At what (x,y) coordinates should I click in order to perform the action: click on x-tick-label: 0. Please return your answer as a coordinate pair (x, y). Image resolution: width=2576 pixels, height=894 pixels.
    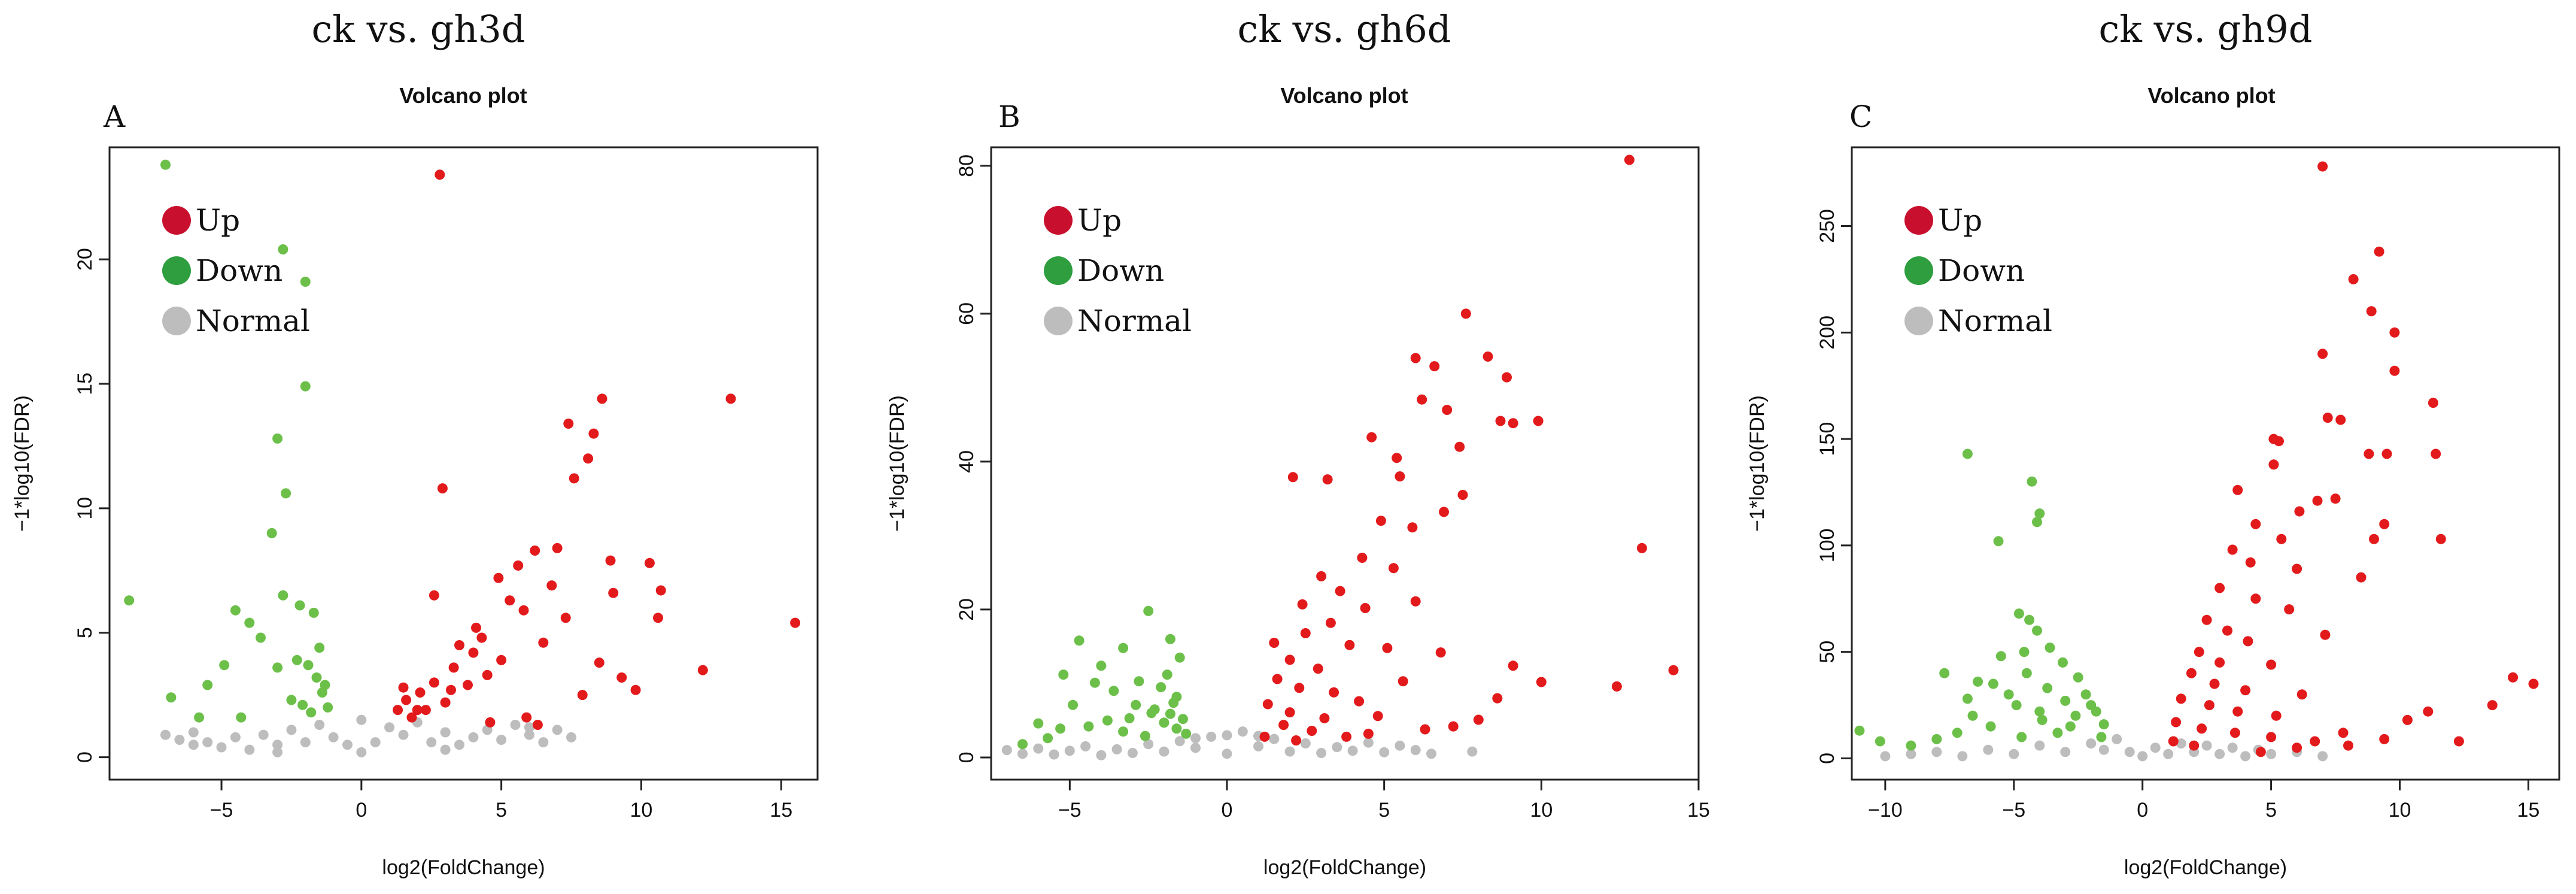
    Looking at the image, I should click on (362, 811).